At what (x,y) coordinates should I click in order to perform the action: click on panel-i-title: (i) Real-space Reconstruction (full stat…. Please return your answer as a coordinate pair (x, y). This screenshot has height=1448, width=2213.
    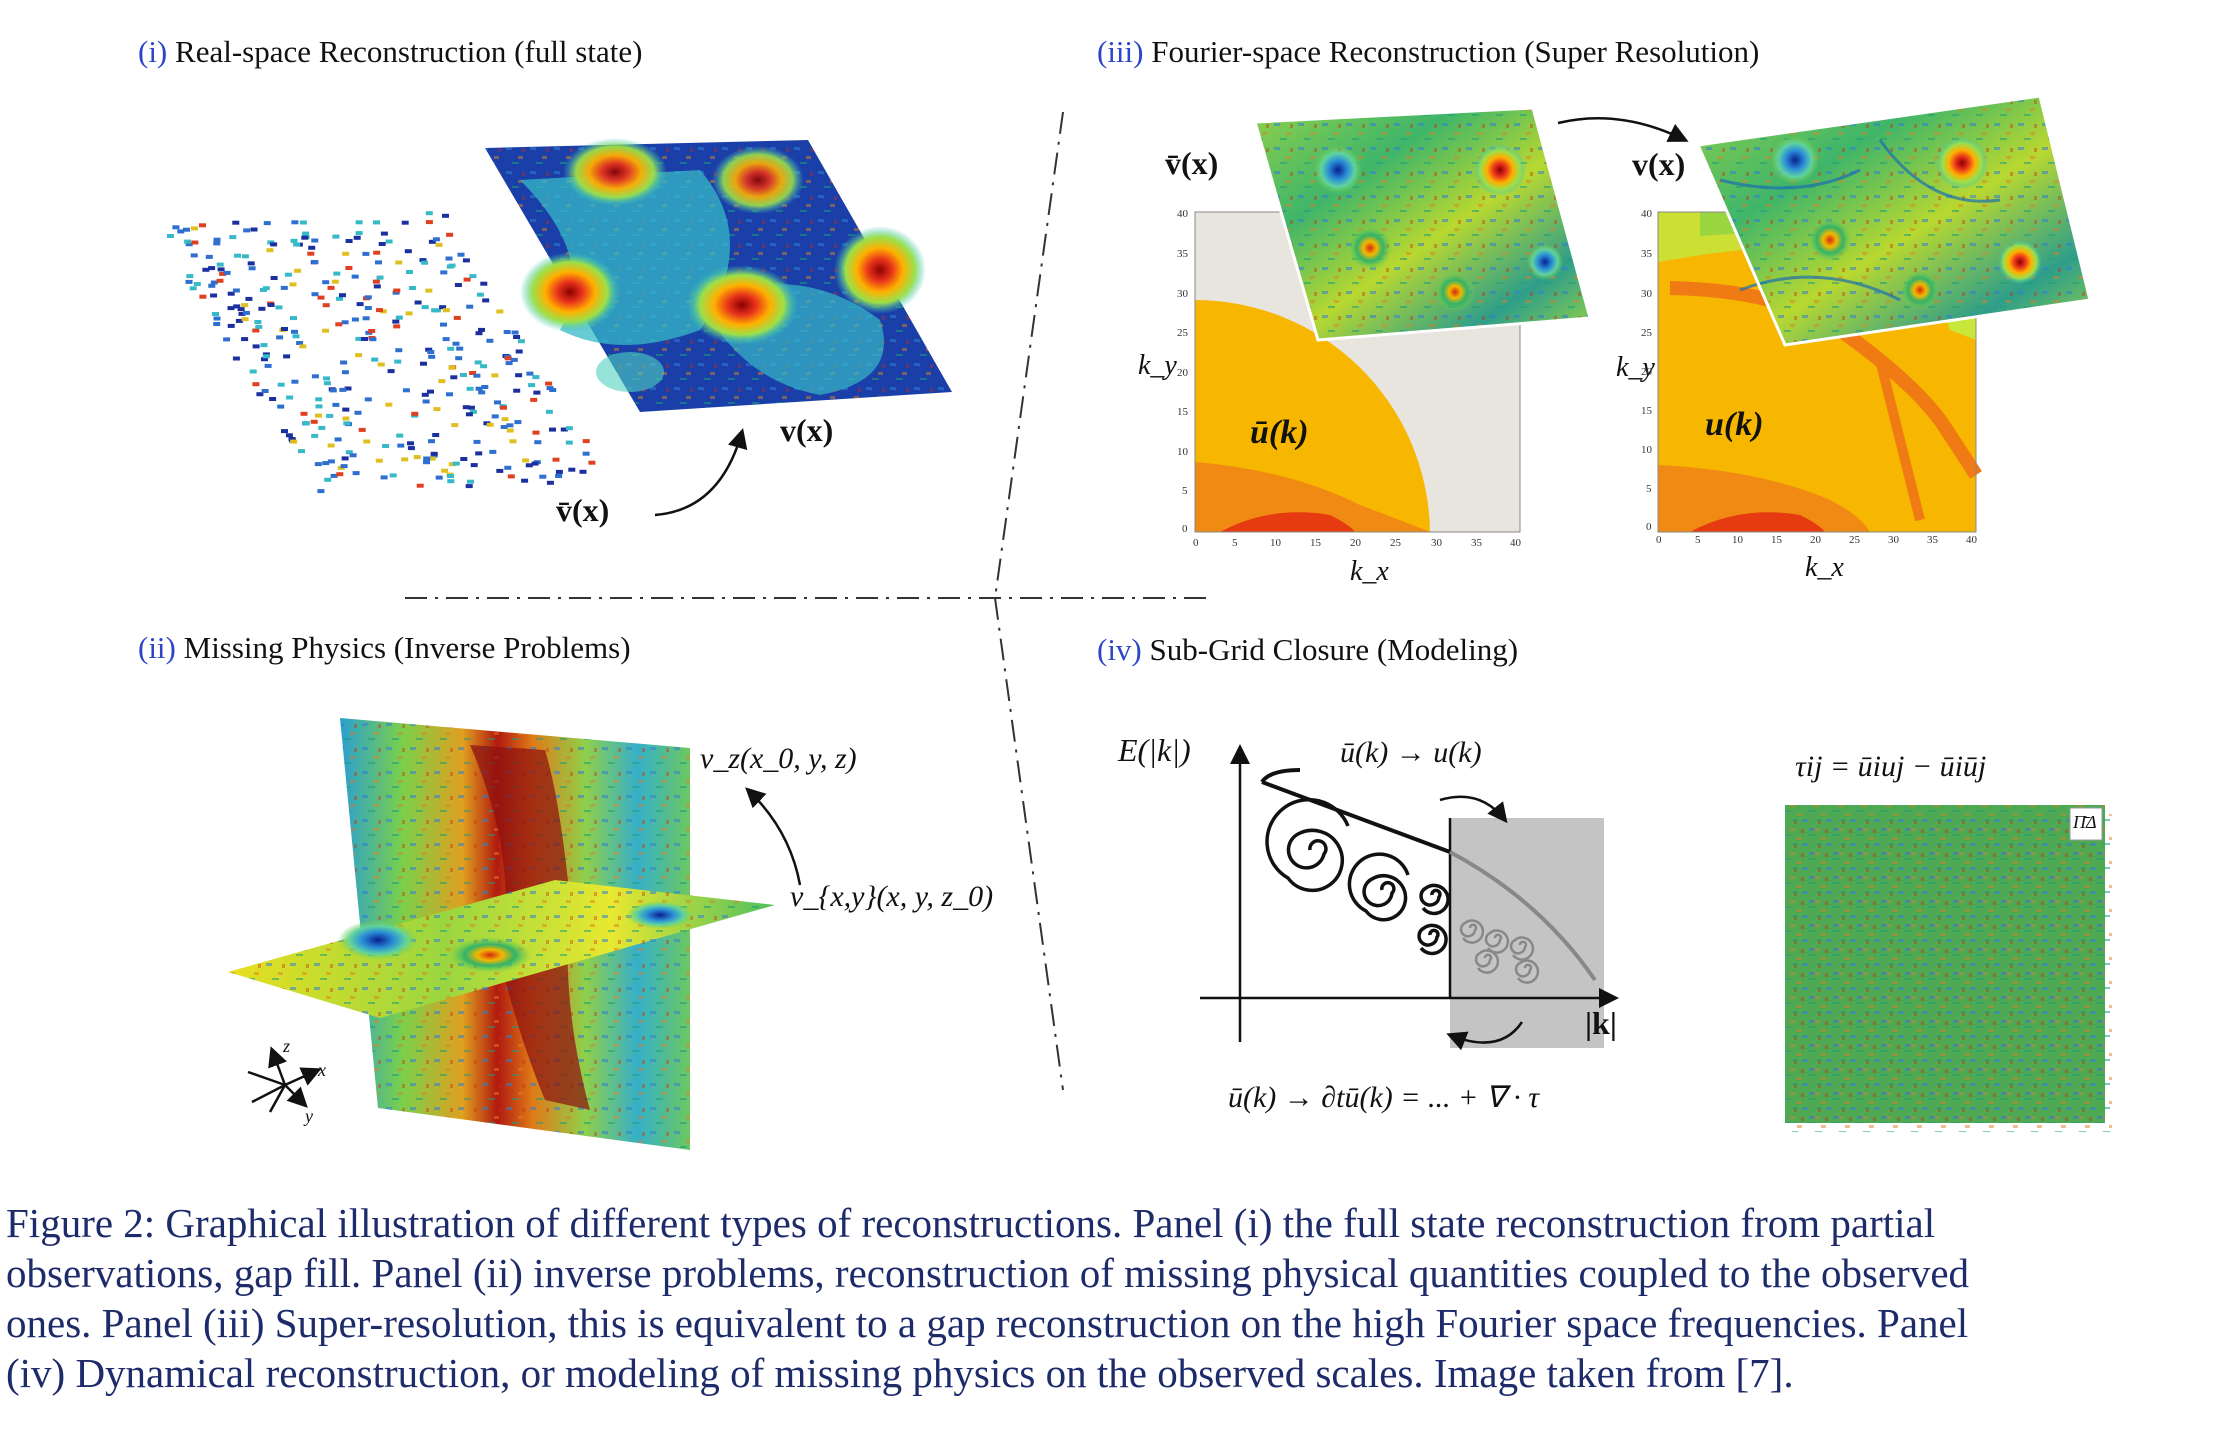
    Looking at the image, I should click on (390, 52).